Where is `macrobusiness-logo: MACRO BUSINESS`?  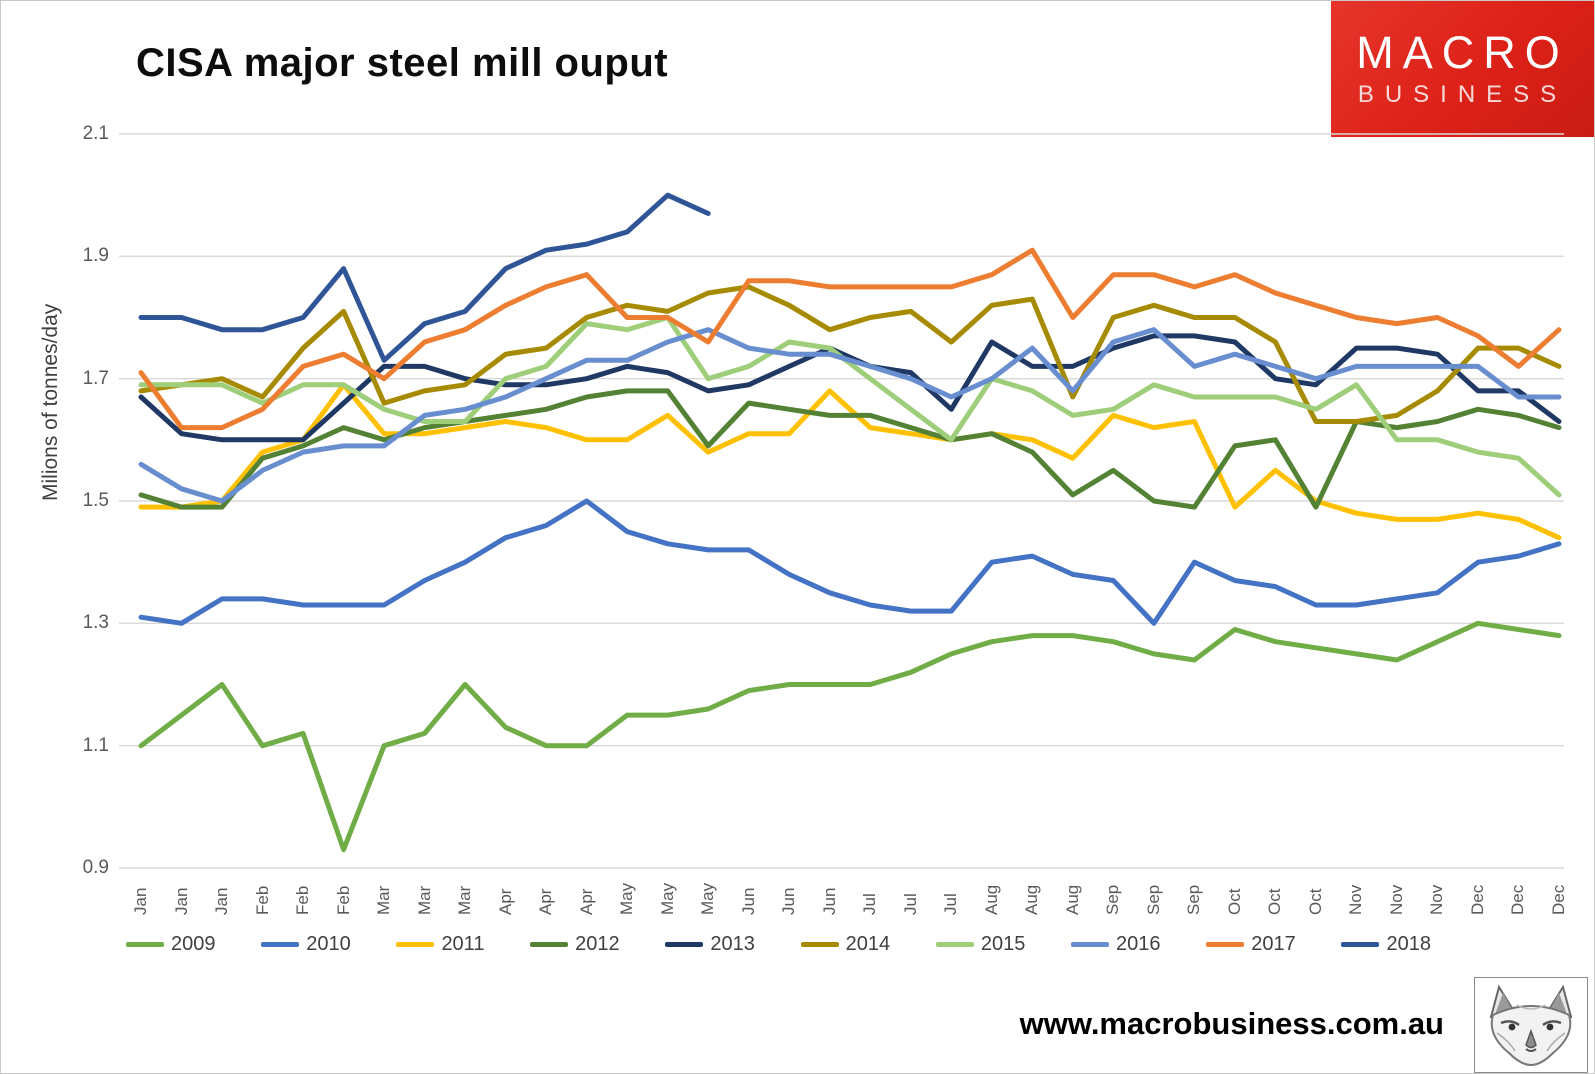
macrobusiness-logo: MACRO BUSINESS is located at coordinates (1462, 69).